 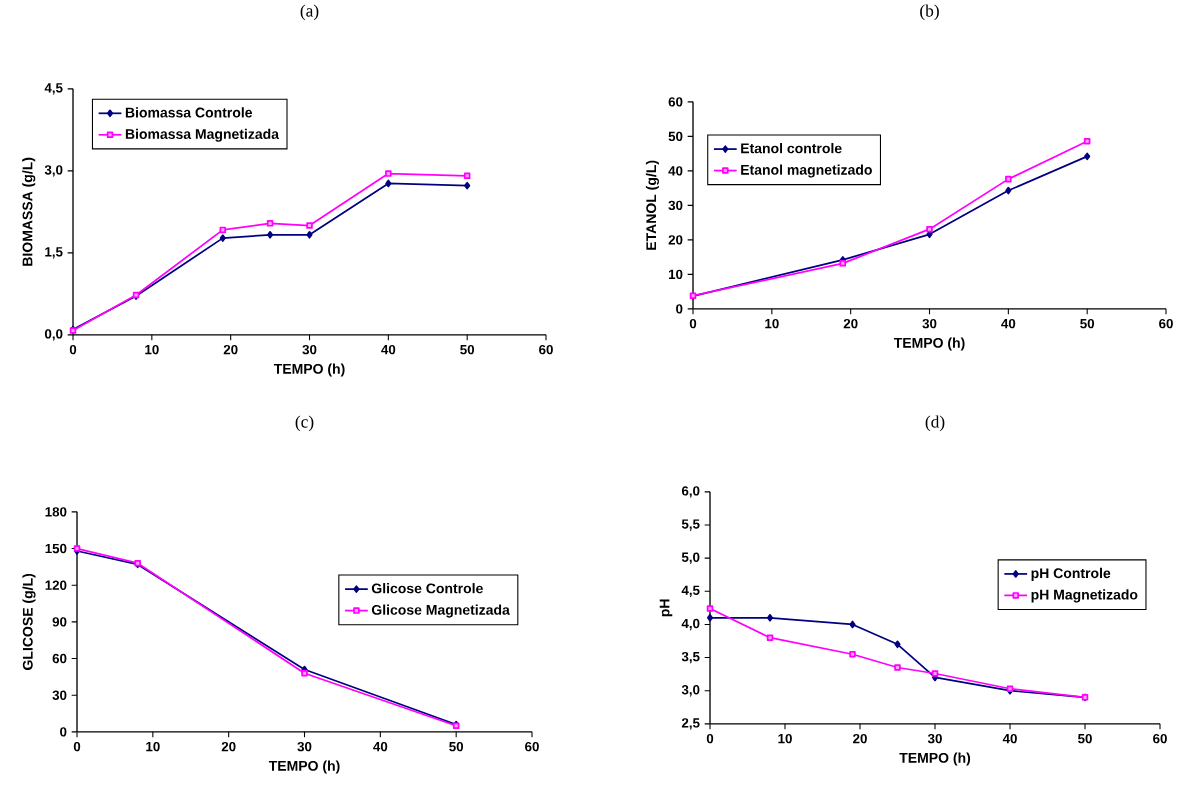 What do you see at coordinates (690, 525) in the screenshot?
I see `y-tick-label: 5,5` at bounding box center [690, 525].